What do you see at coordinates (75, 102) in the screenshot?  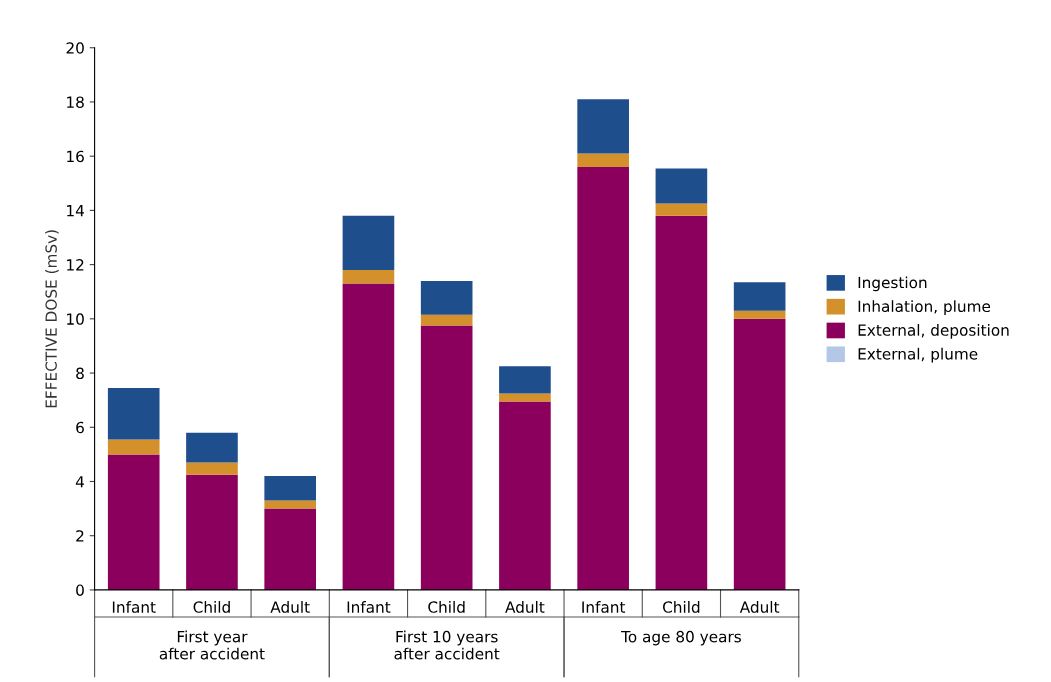 I see `y-tick-label: 18` at bounding box center [75, 102].